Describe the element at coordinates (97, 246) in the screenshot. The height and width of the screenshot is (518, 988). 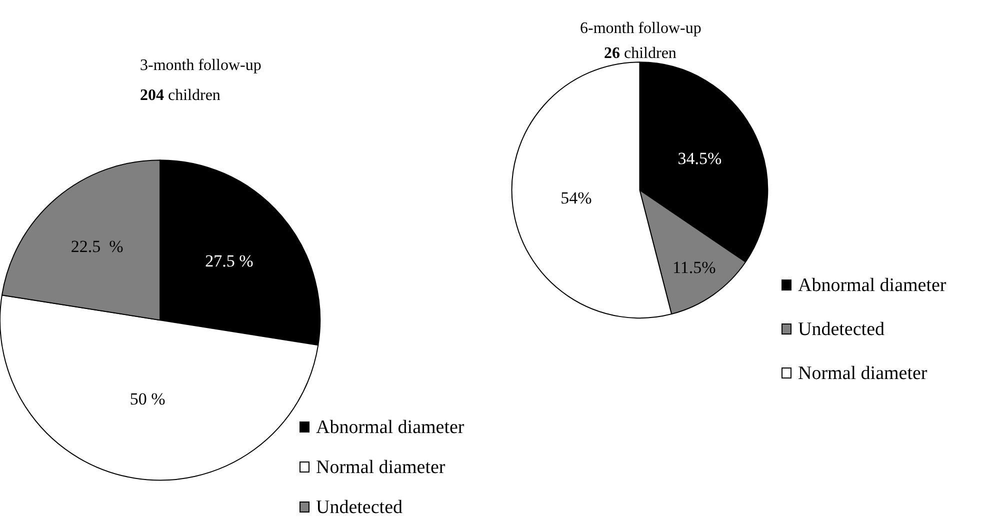
I see `data-label: 22.5 %` at that location.